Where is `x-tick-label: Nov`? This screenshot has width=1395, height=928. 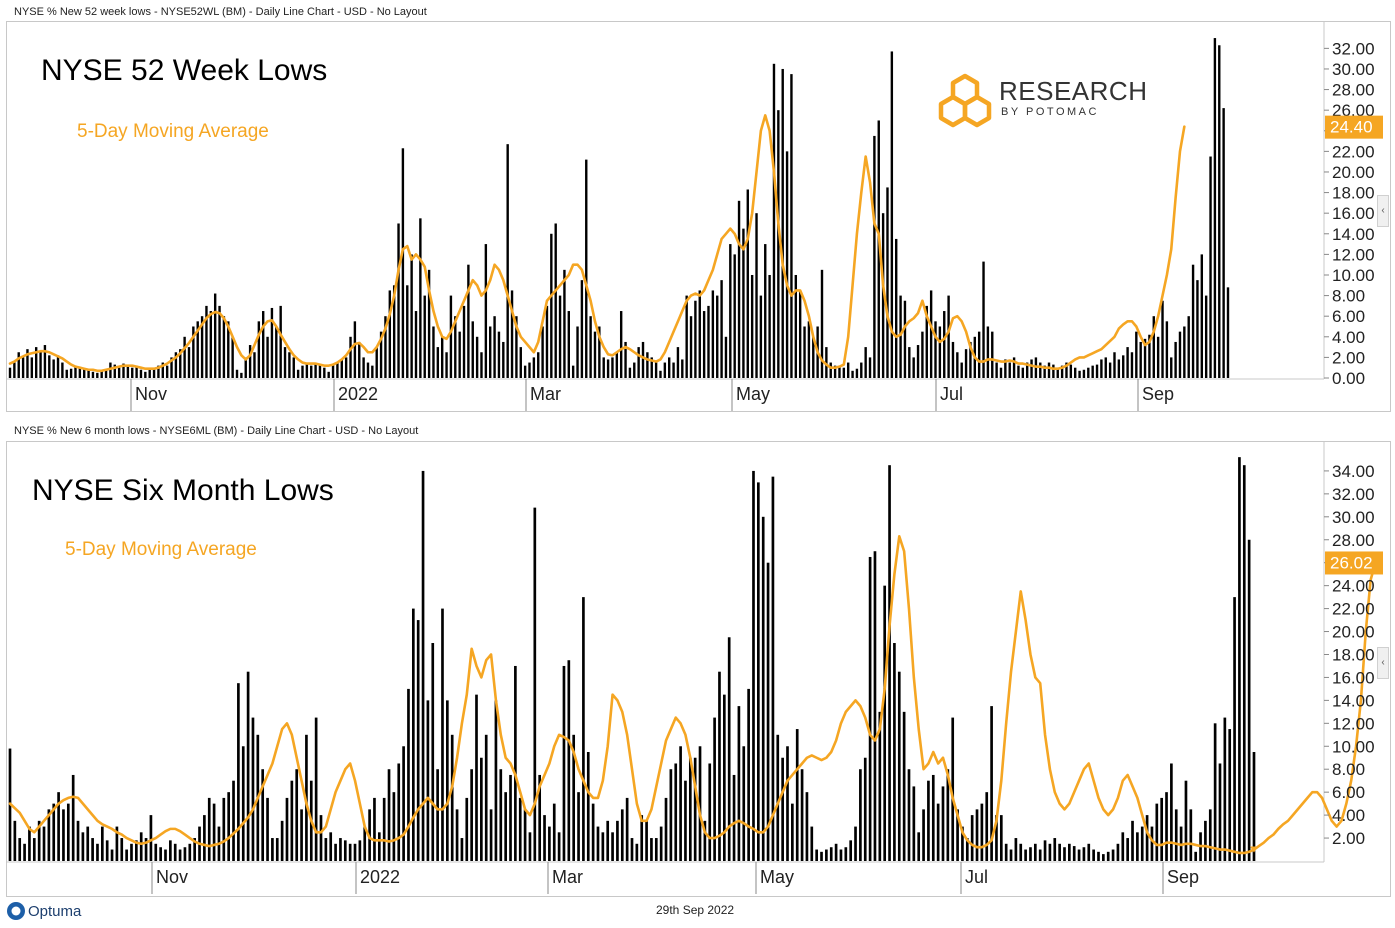
x-tick-label: Nov is located at coordinates (151, 394).